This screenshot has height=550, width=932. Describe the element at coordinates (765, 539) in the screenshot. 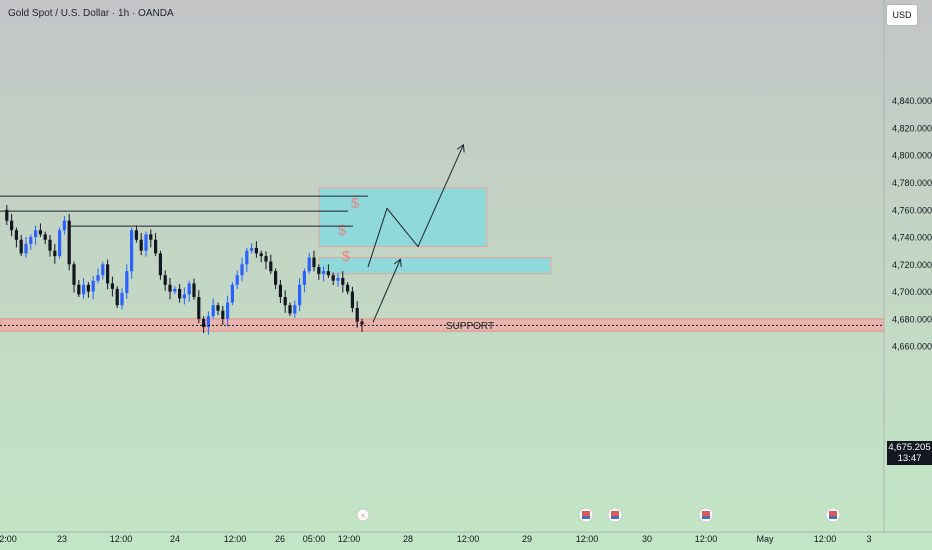

I see `x-tick-label: May` at that location.